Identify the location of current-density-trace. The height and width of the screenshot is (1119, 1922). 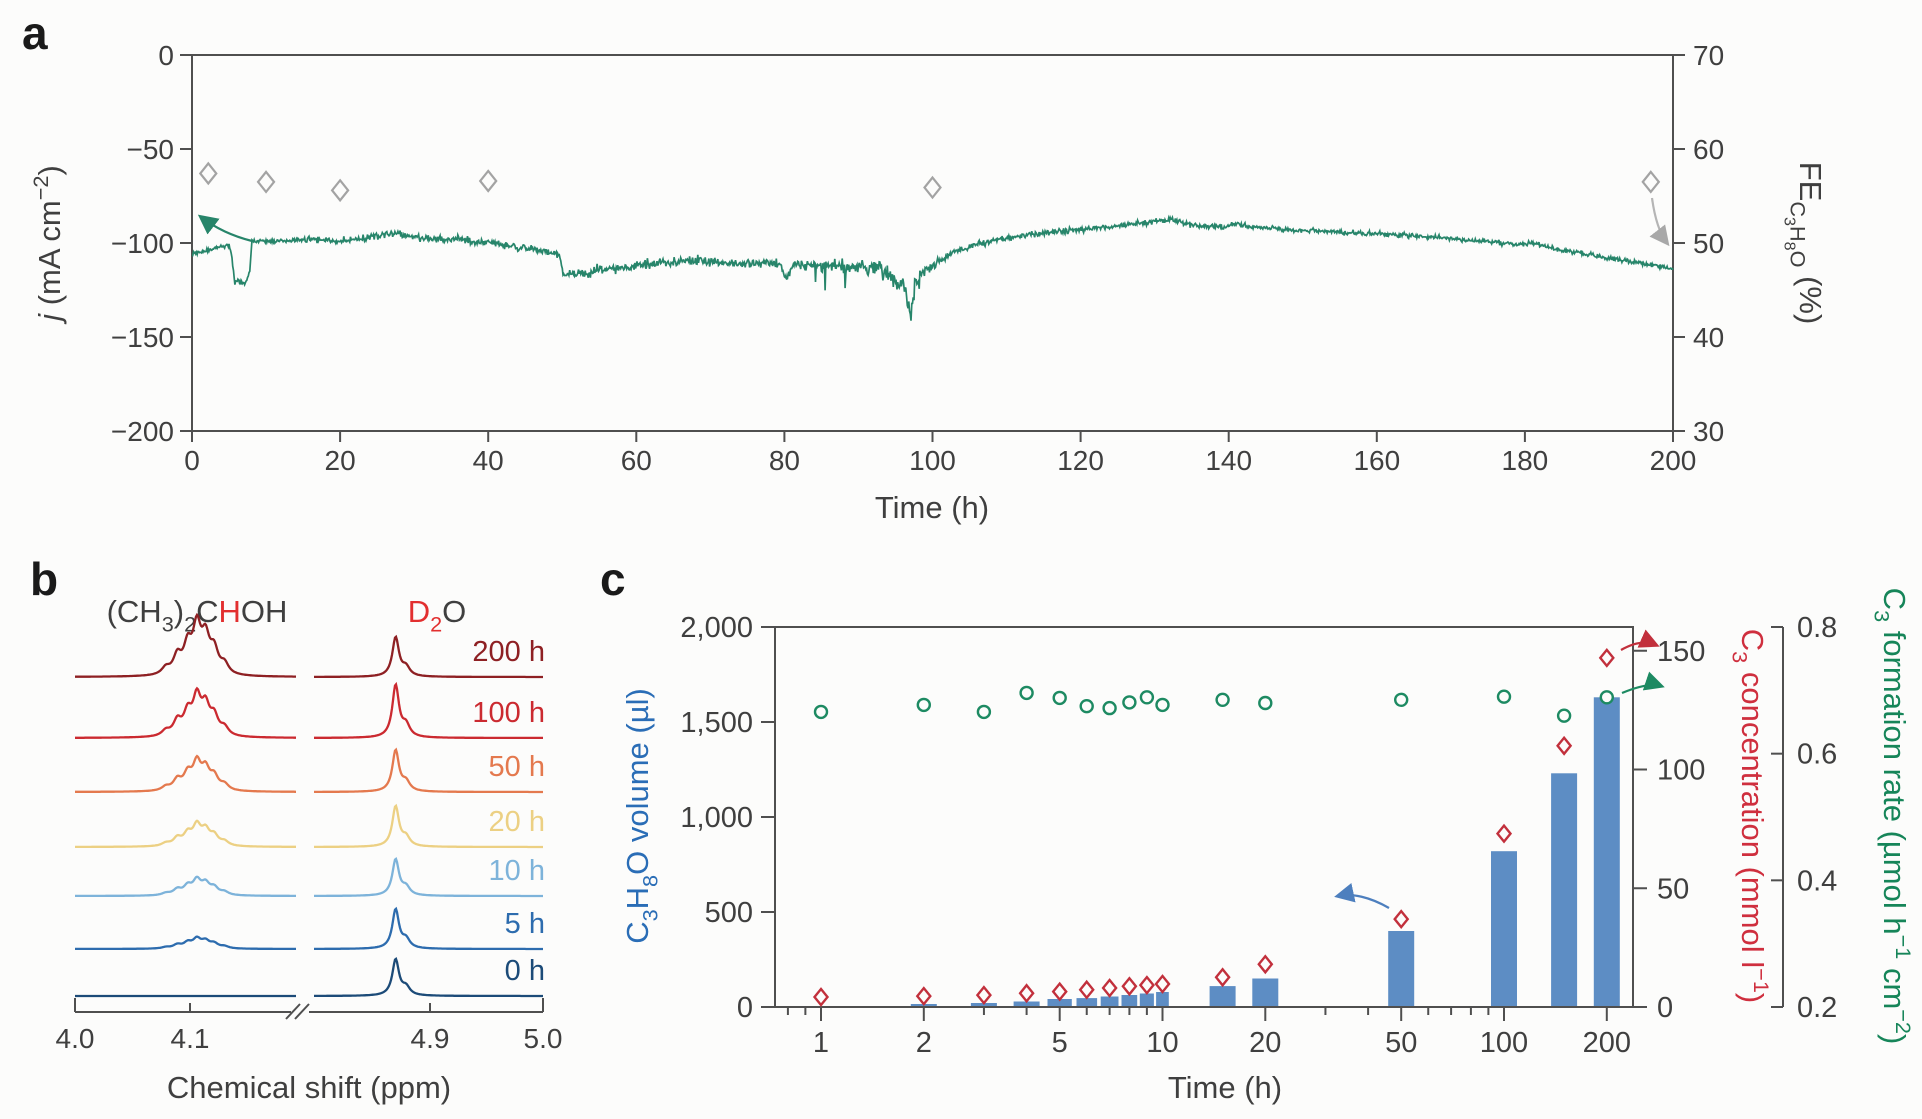
(932, 267).